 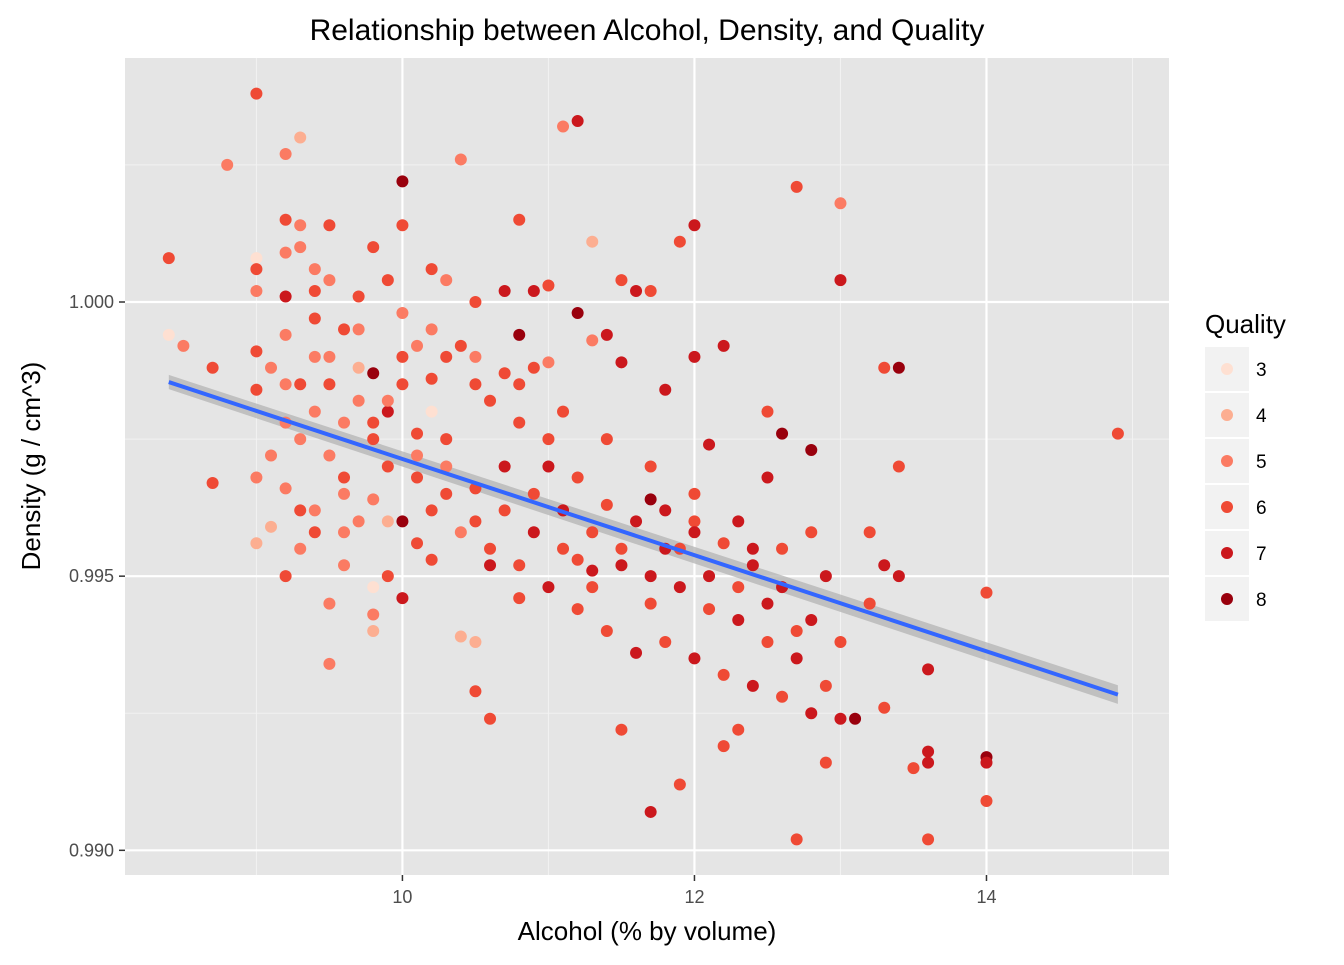 What do you see at coordinates (1245, 465) in the screenshot?
I see `legend: Quality 3 4 5 6 7 8` at bounding box center [1245, 465].